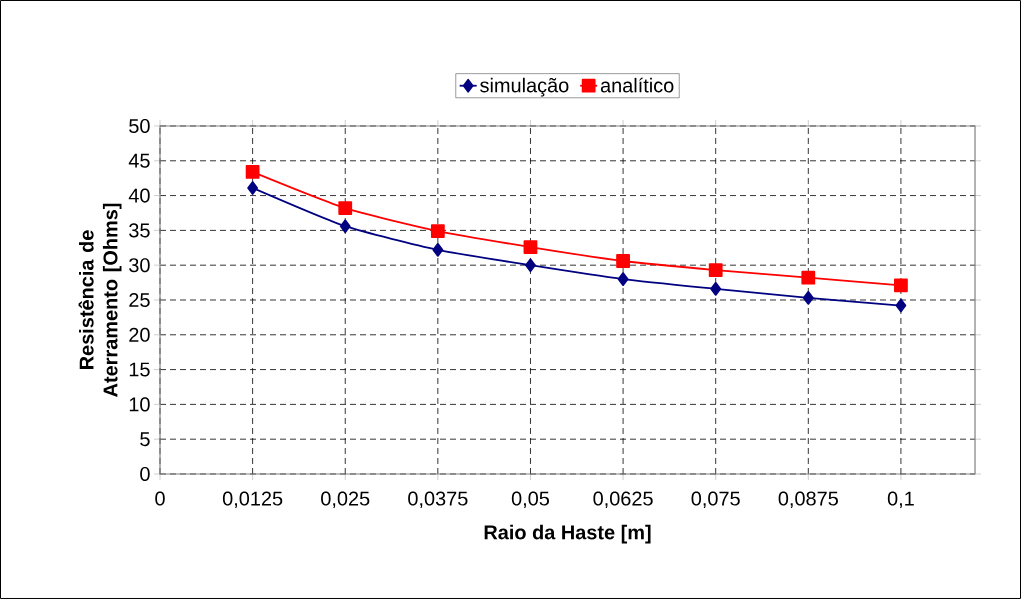 The width and height of the screenshot is (1021, 599). I want to click on y-tick-label: 30, so click(139, 265).